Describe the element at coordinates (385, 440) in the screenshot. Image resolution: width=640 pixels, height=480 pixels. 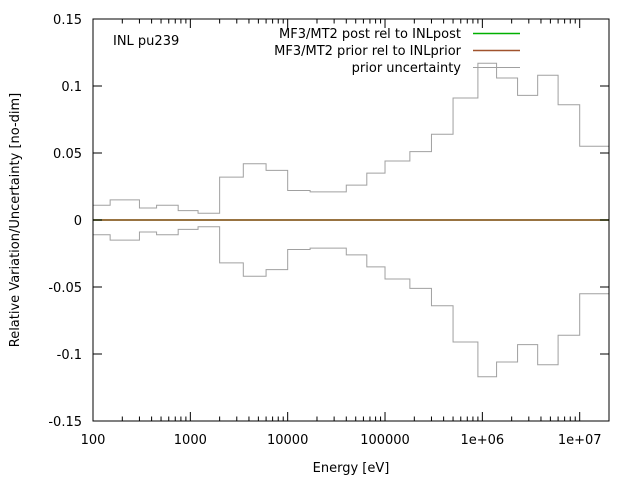
I see `x-tick-label: 100000` at that location.